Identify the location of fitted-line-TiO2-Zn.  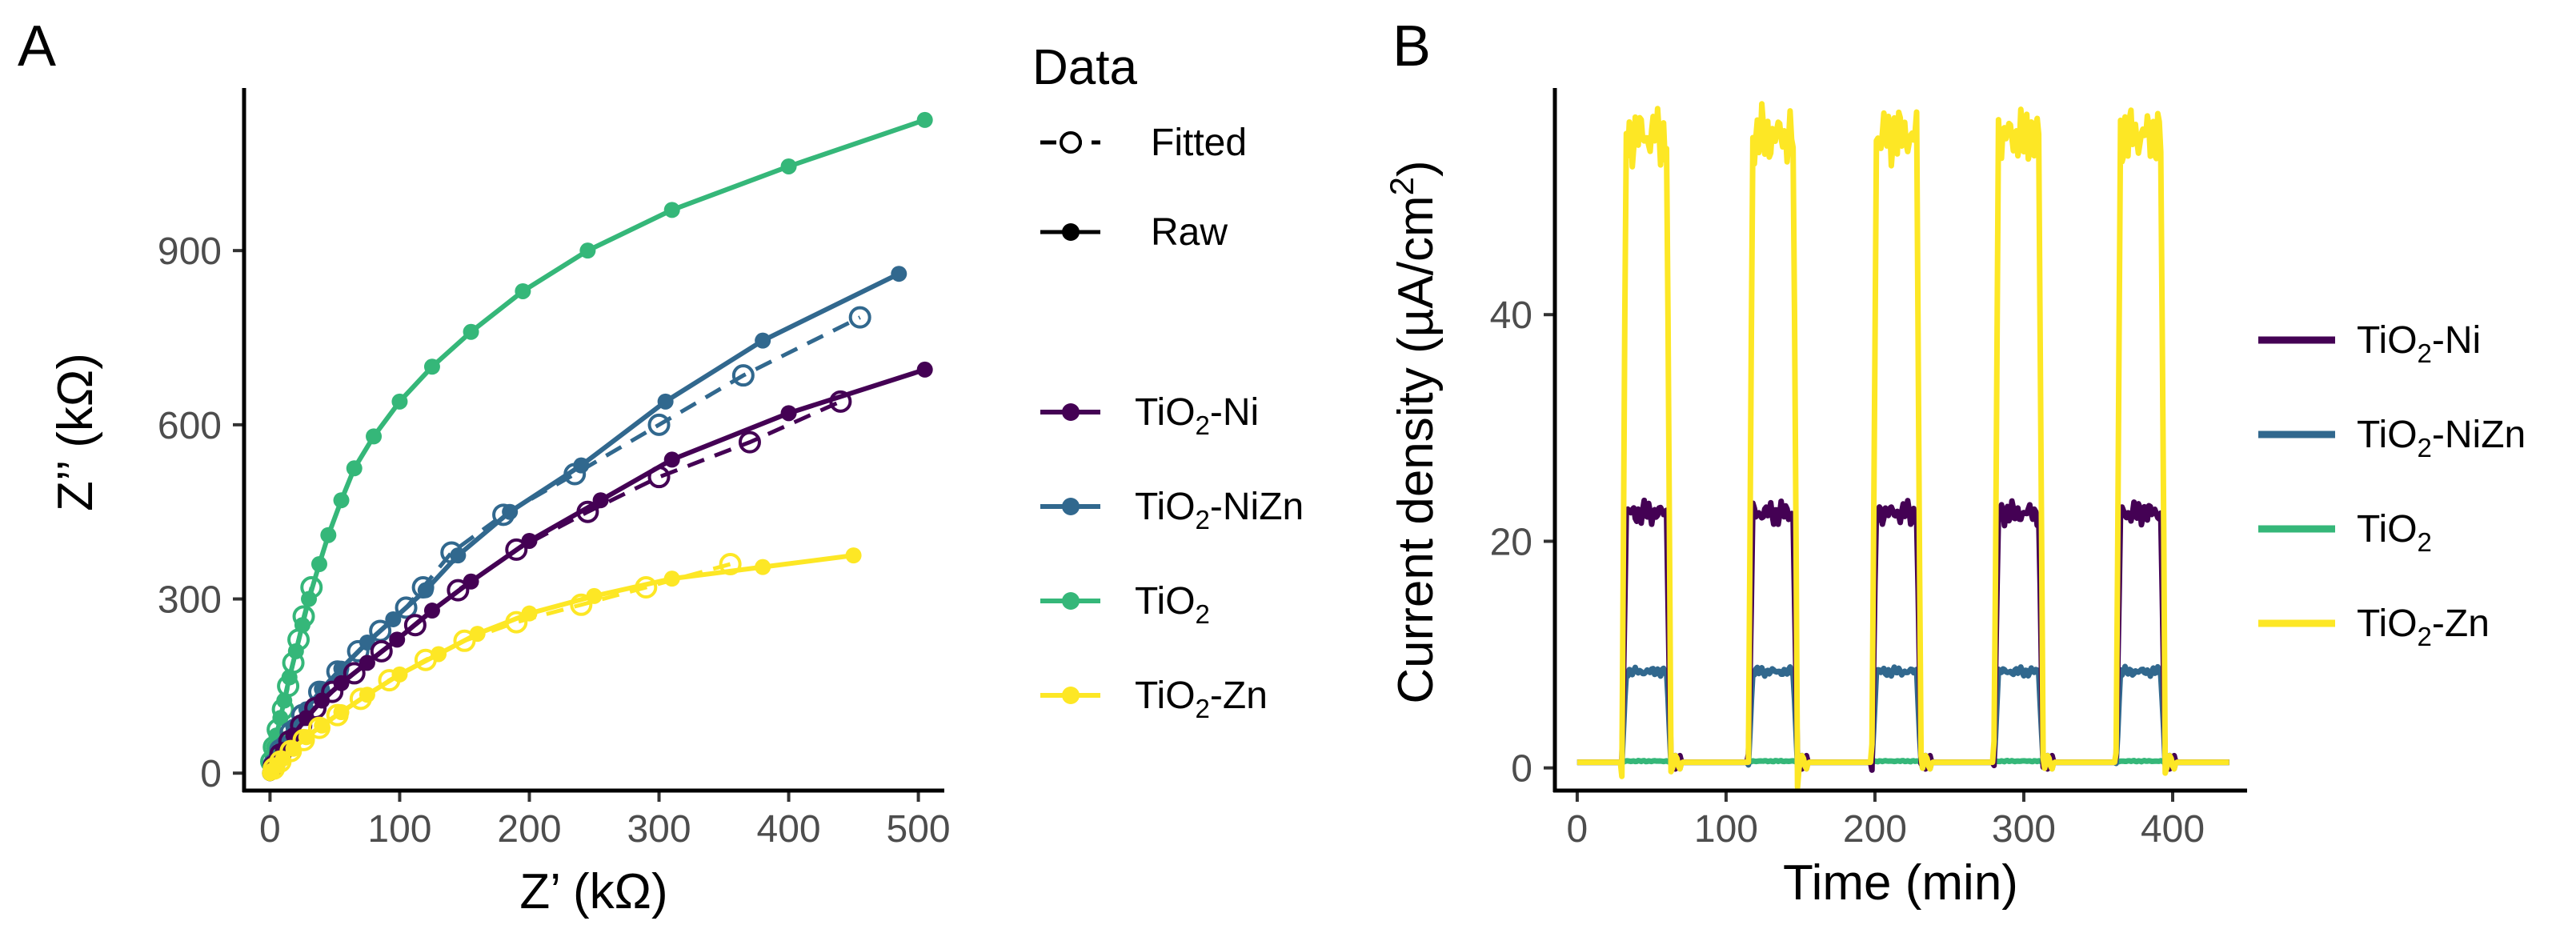
(501, 666).